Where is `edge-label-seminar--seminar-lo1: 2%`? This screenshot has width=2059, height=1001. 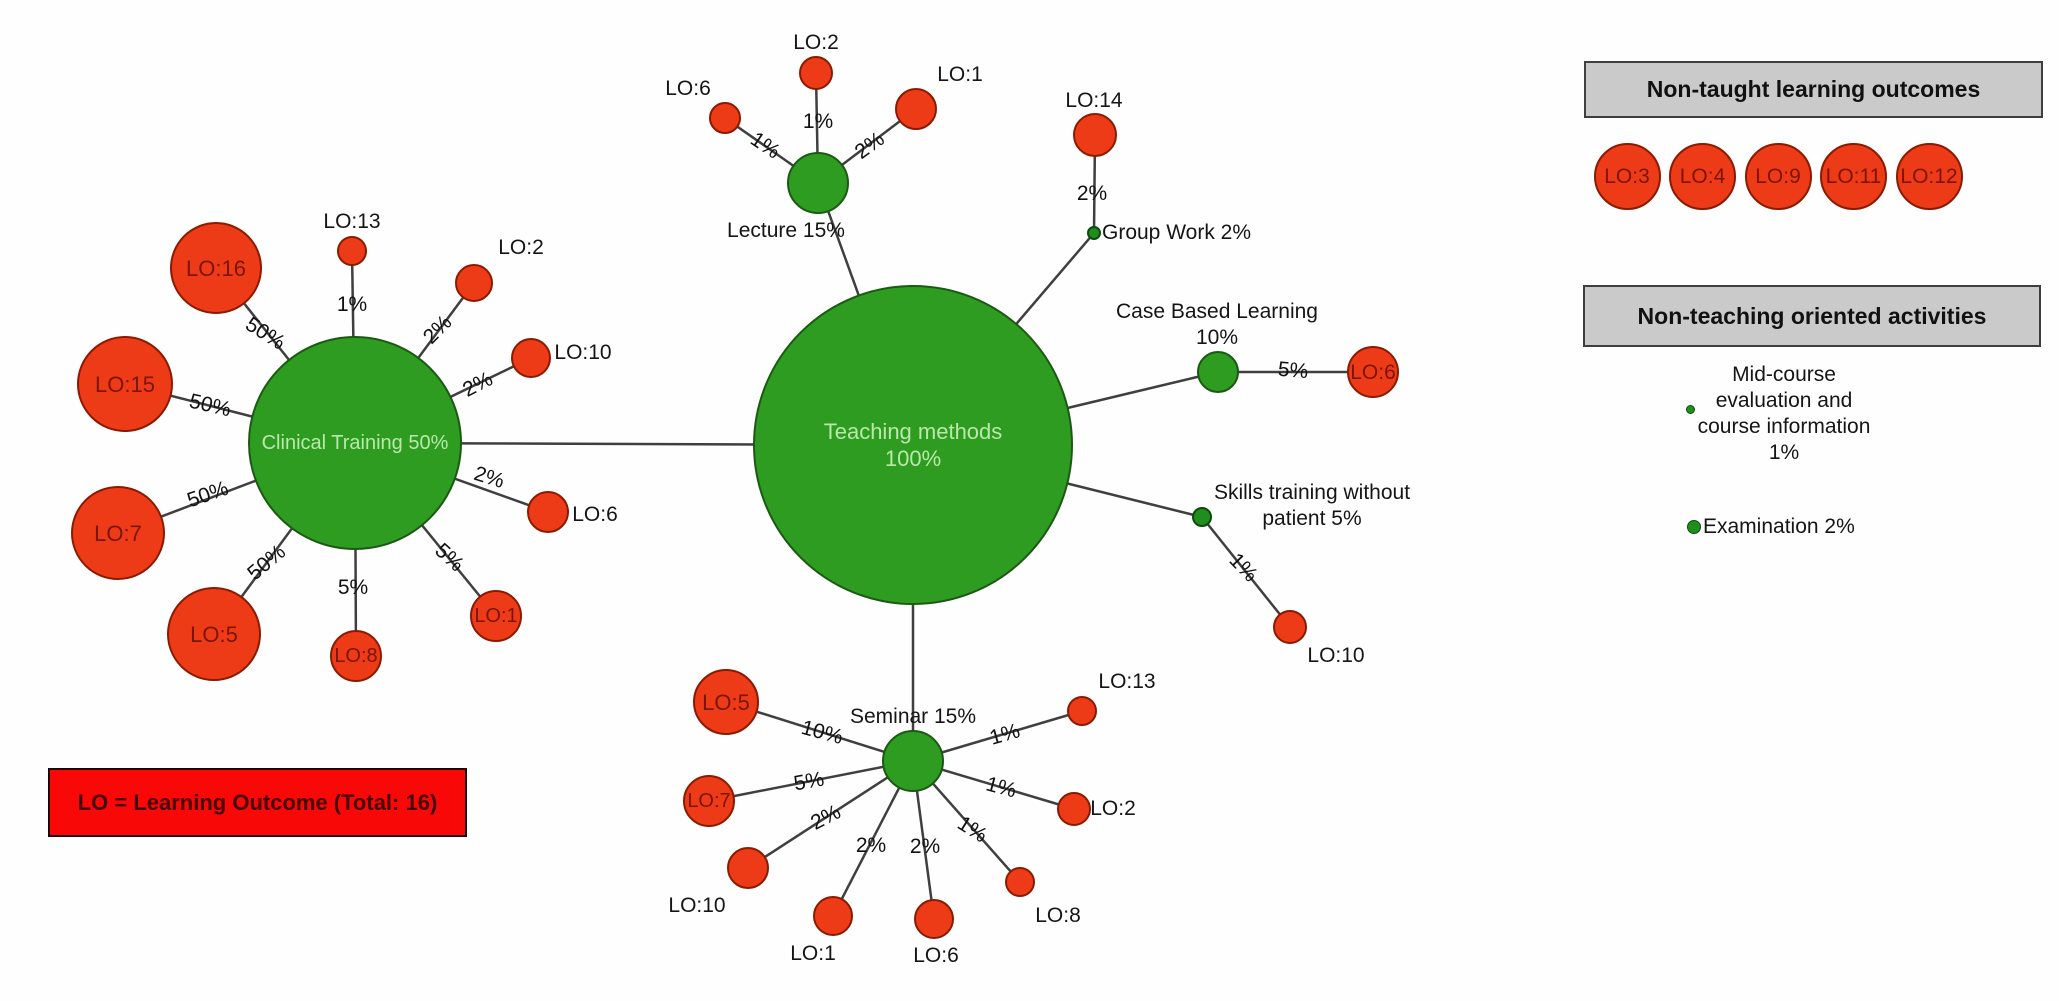
edge-label-seminar--seminar-lo1: 2% is located at coordinates (871, 845).